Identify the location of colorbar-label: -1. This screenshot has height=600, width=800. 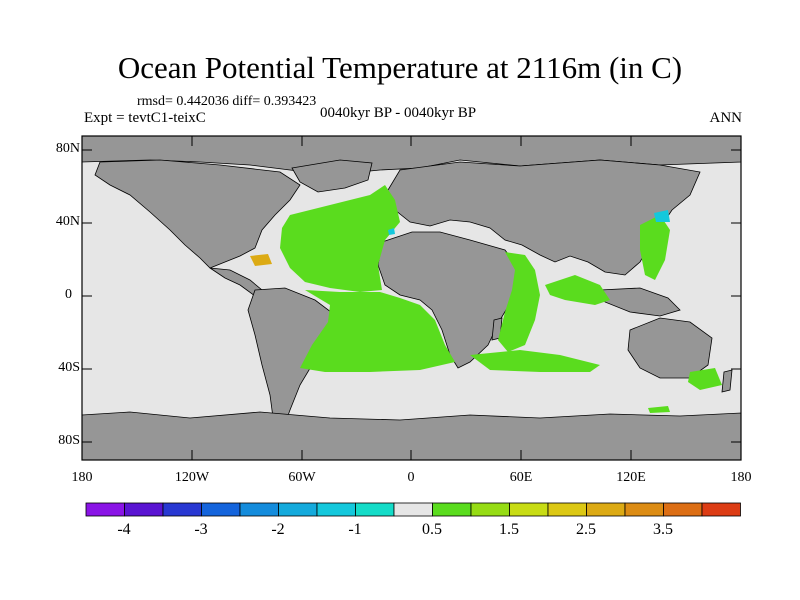
(355, 529).